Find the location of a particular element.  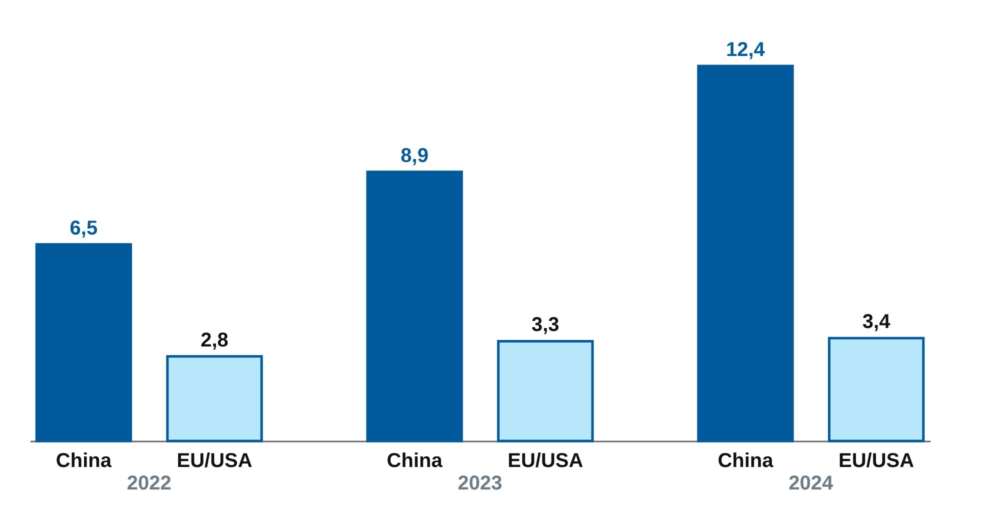

series-label: China is located at coordinates (84, 461).